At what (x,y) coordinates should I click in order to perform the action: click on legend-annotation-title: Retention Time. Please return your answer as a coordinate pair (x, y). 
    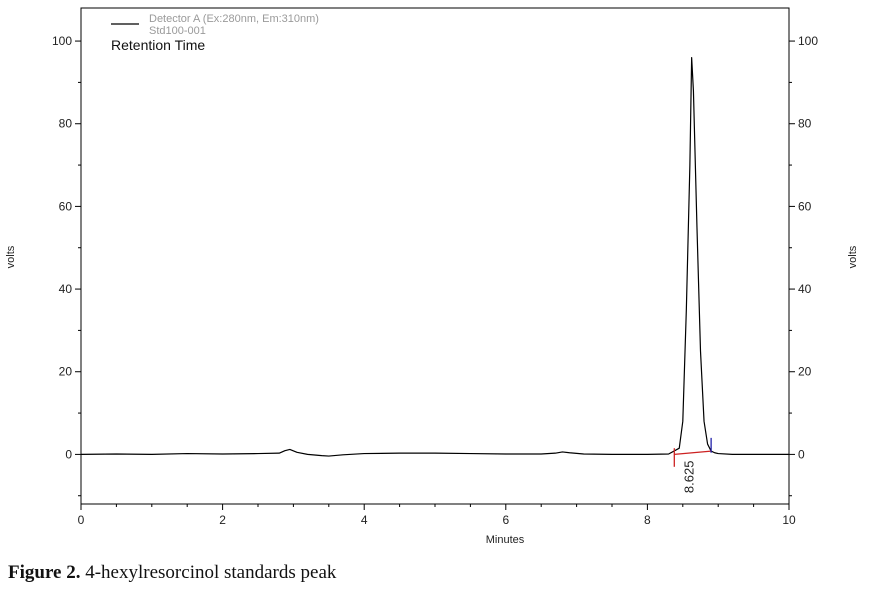
    Looking at the image, I should click on (158, 45).